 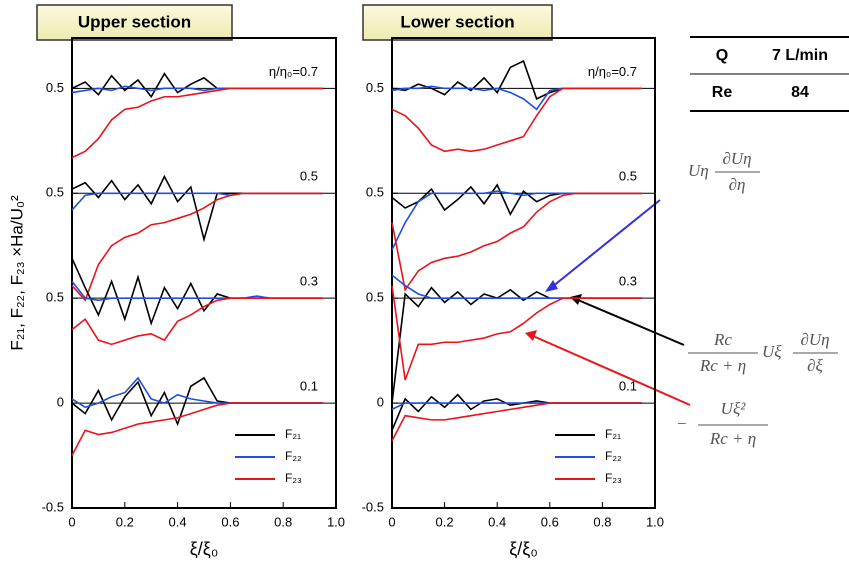 I want to click on table-cell: Re, so click(x=722, y=92).